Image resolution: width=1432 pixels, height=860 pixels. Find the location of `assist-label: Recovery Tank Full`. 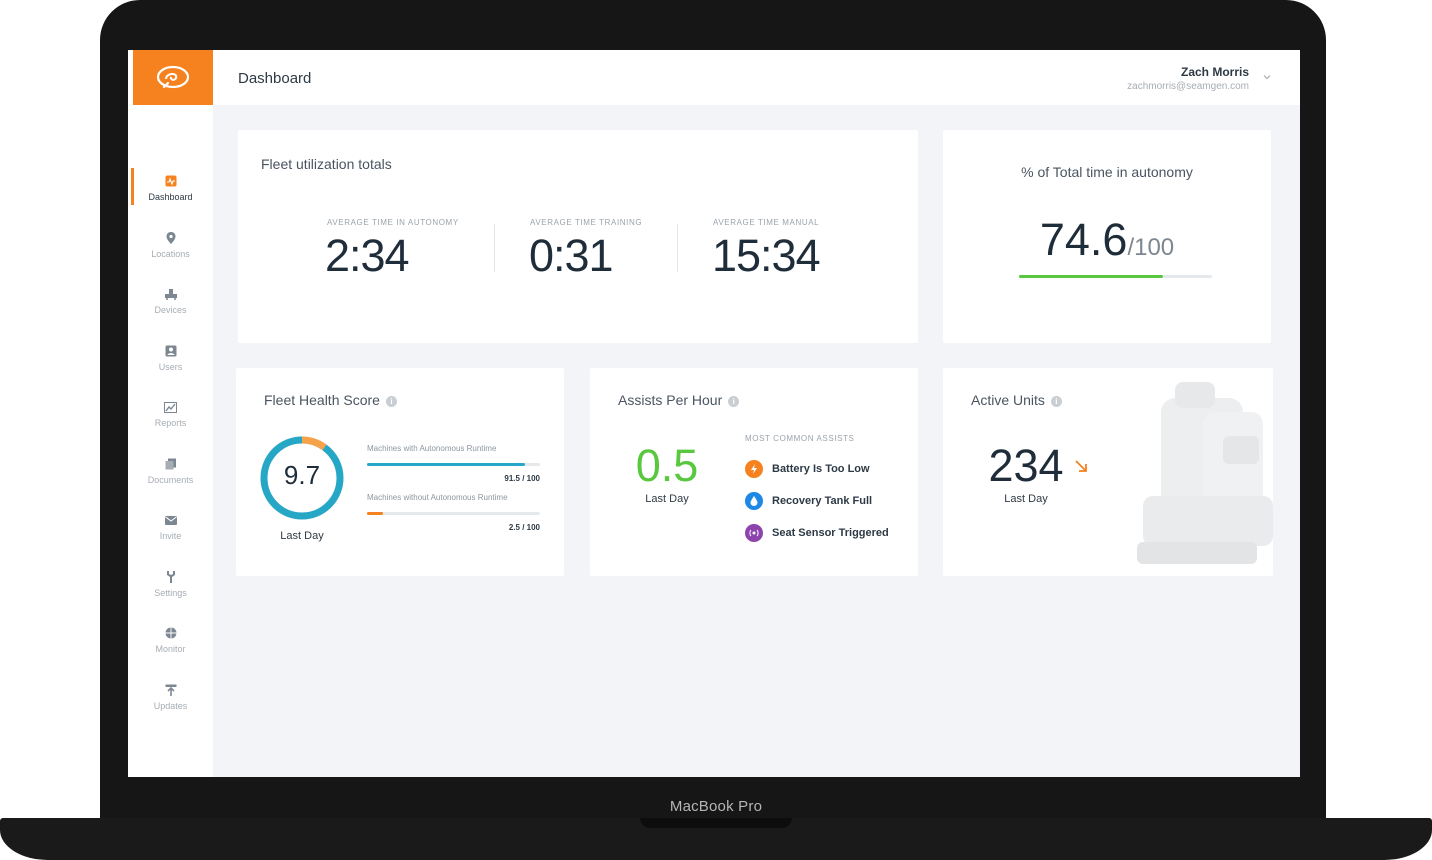

assist-label: Recovery Tank Full is located at coordinates (822, 501).